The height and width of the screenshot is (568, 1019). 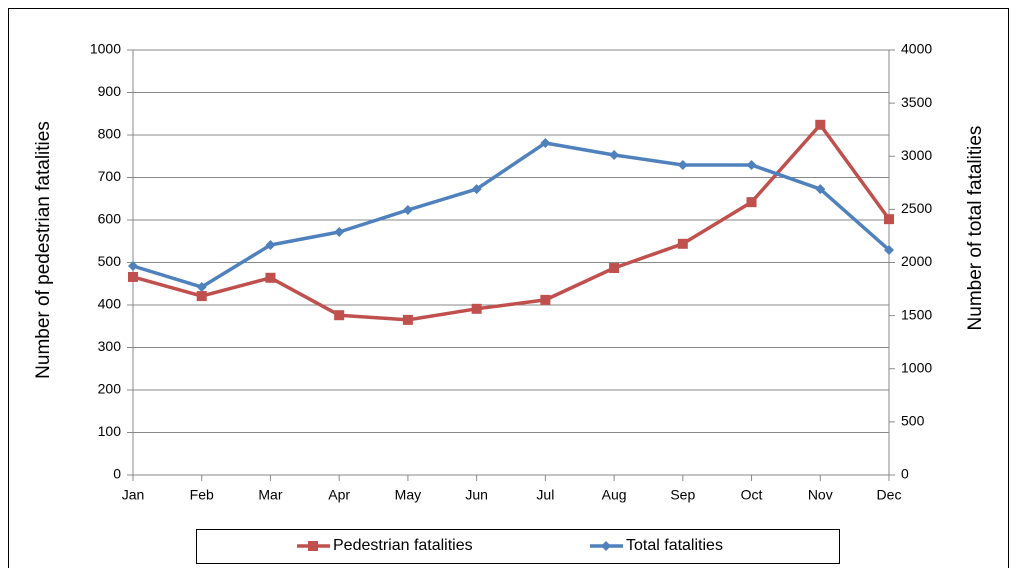 What do you see at coordinates (916, 102) in the screenshot?
I see `y2-tick-label: 3500` at bounding box center [916, 102].